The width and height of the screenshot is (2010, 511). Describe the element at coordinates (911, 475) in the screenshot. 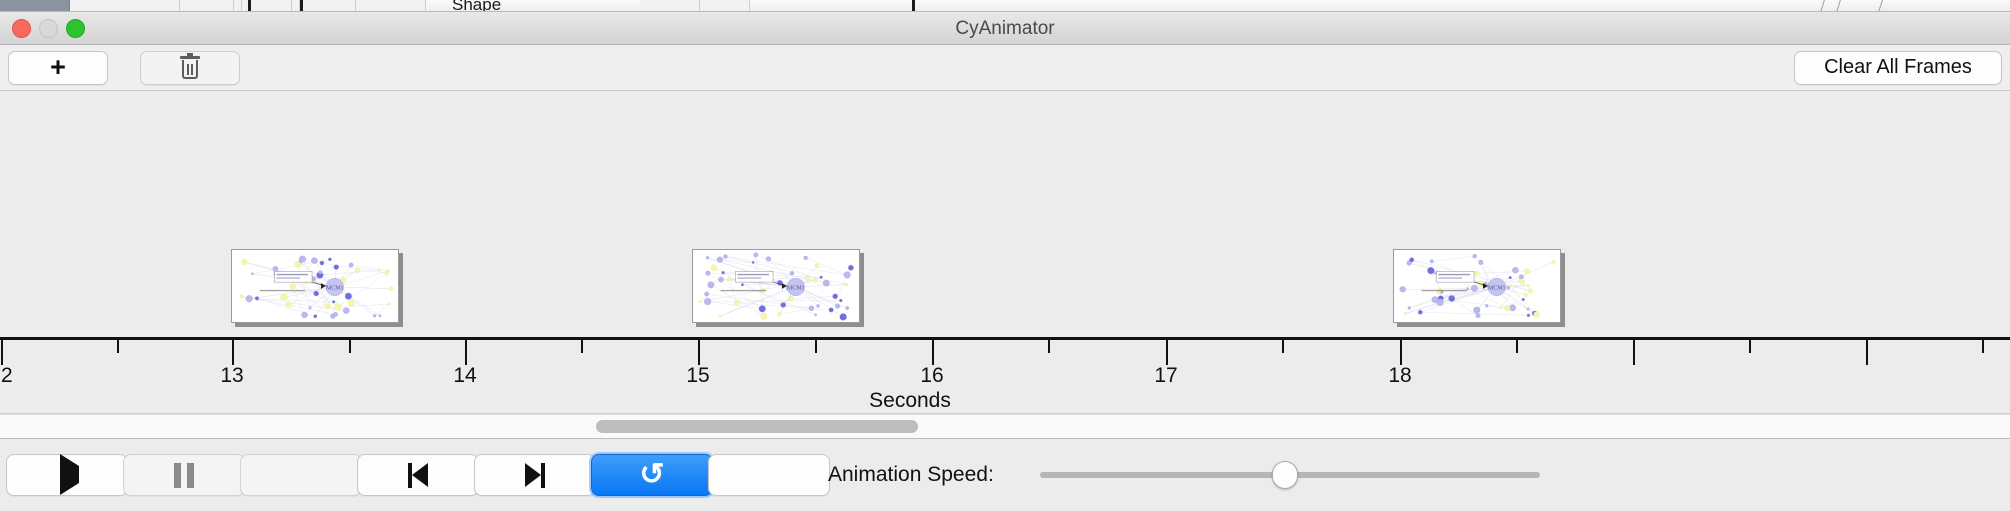

I see `animation-speed-label: Animation Speed:` at that location.